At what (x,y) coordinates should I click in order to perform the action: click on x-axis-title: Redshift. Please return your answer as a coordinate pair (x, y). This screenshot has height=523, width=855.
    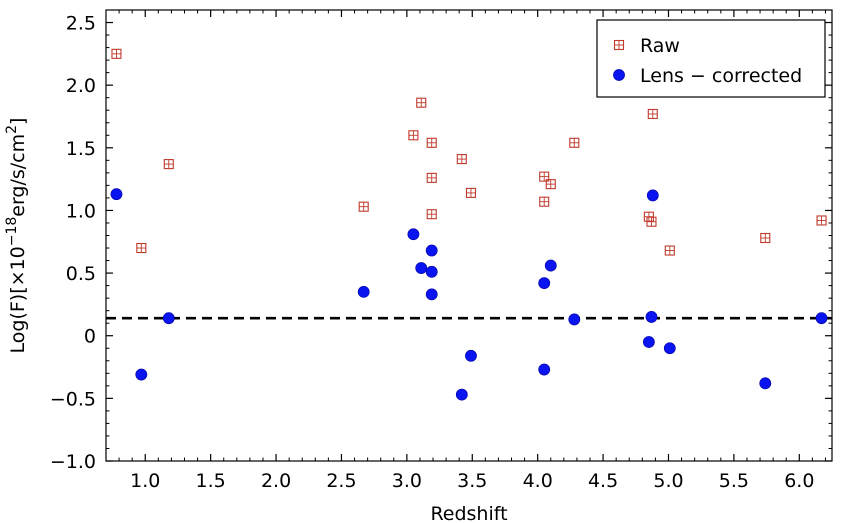
    Looking at the image, I should click on (468, 513).